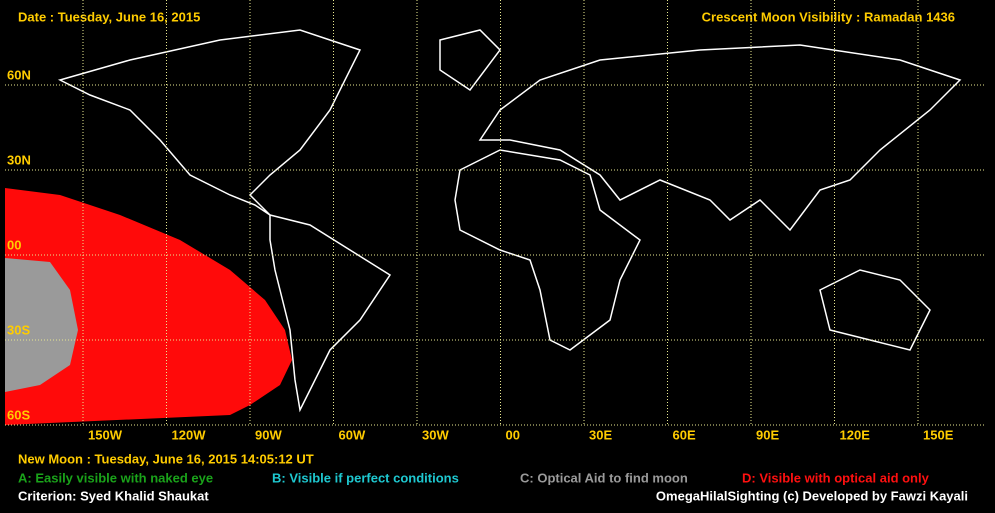 Image resolution: width=995 pixels, height=513 pixels. Describe the element at coordinates (875, 310) in the screenshot. I see `australia` at that location.